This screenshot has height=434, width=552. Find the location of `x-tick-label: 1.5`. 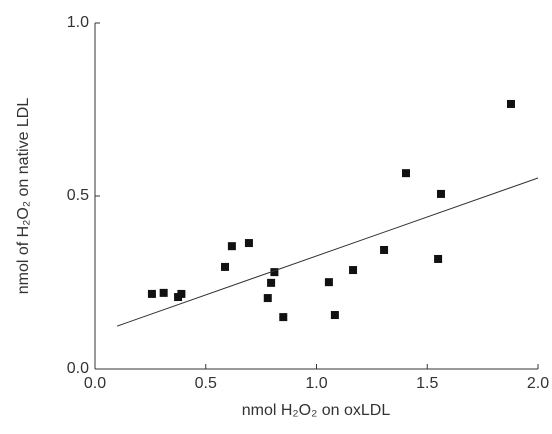

x-tick-label: 1.5 is located at coordinates (427, 383).